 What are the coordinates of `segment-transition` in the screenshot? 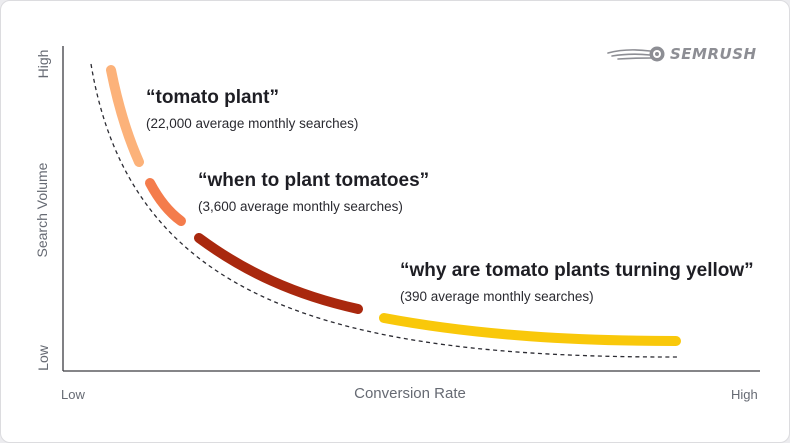 It's located at (278, 273).